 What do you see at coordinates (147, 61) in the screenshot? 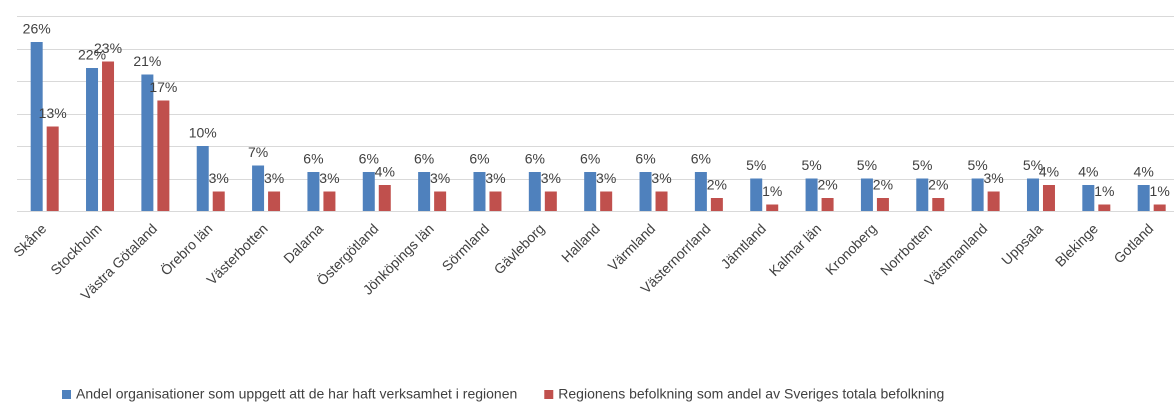
I see `data-label: 21%` at bounding box center [147, 61].